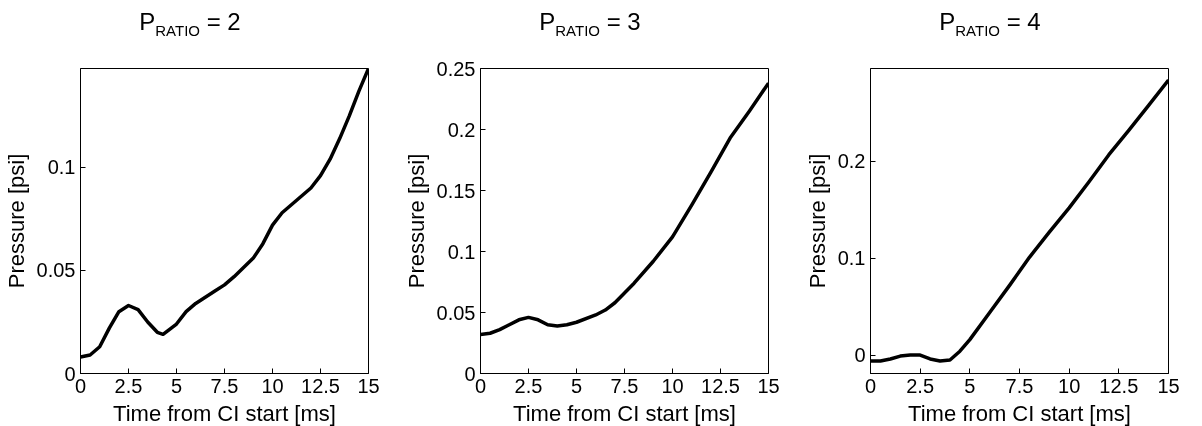 The image size is (1202, 426). What do you see at coordinates (860, 355) in the screenshot?
I see `y-tick-label: 0` at bounding box center [860, 355].